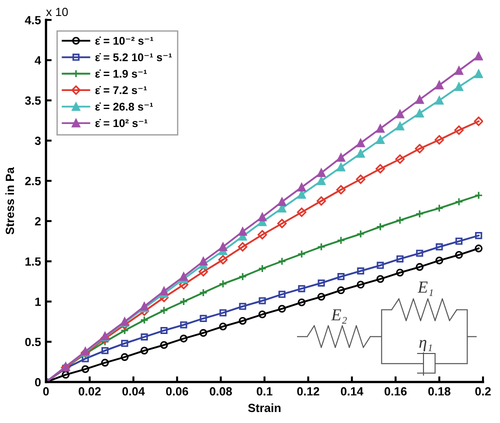 The image size is (500, 423). I want to click on x-tick-label: 0.06, so click(177, 391).